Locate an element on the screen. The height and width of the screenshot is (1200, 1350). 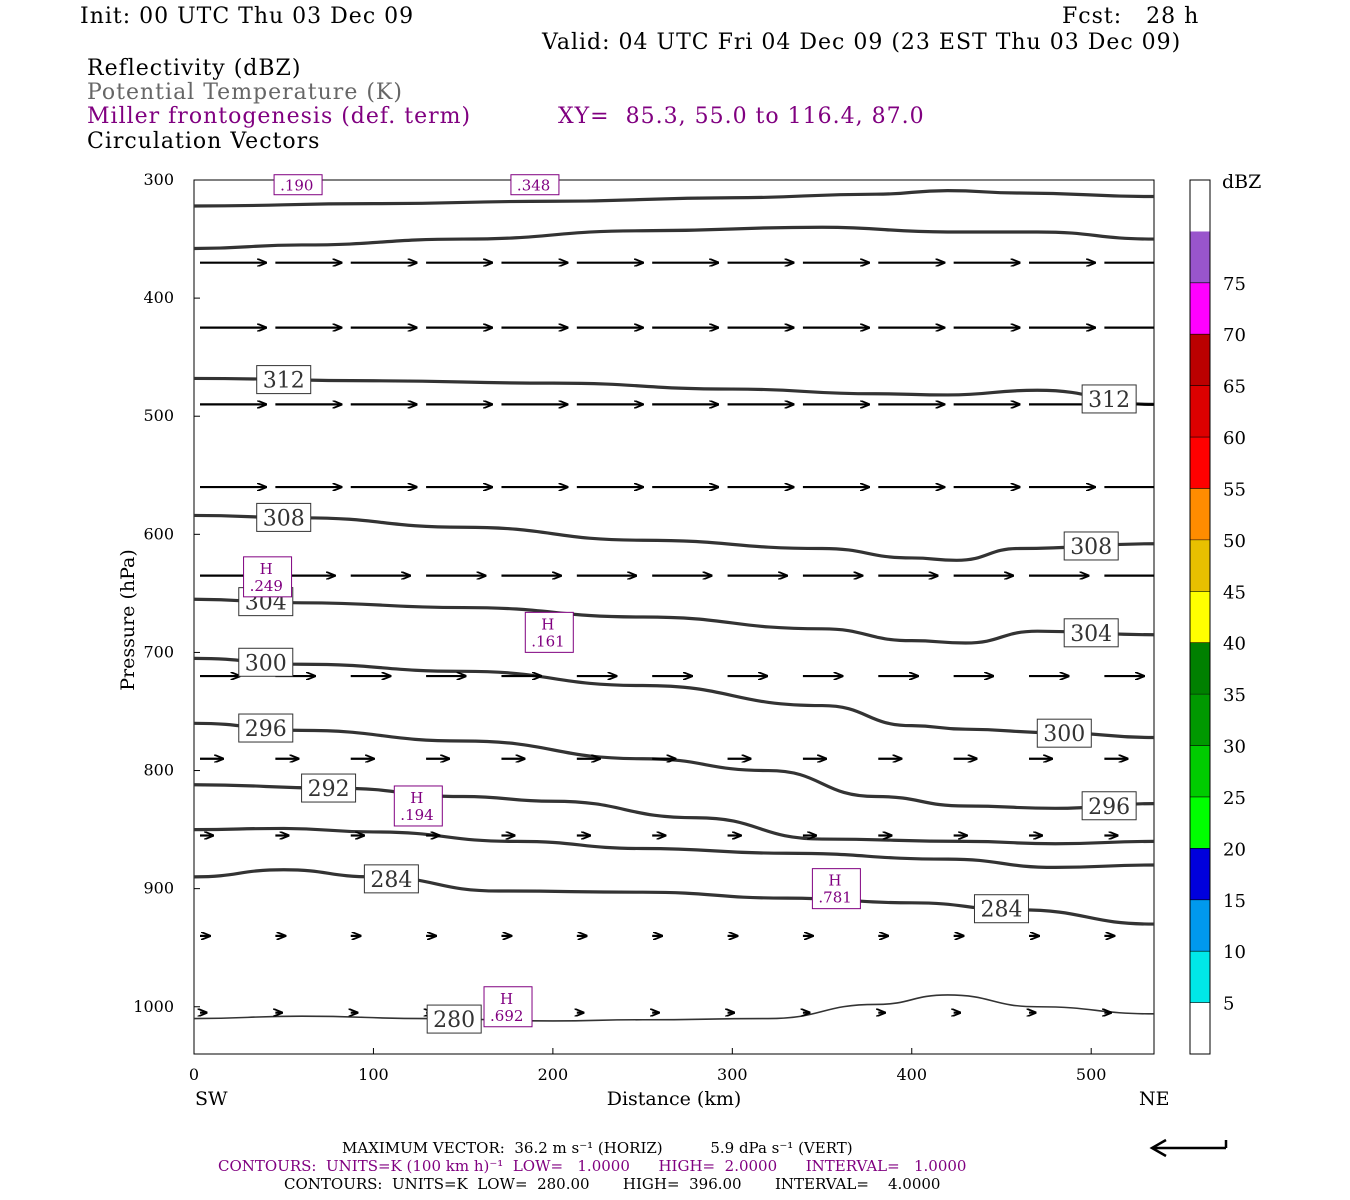
field-label-reflectivity: Reflectivity (dBZ) is located at coordinates (194, 68).